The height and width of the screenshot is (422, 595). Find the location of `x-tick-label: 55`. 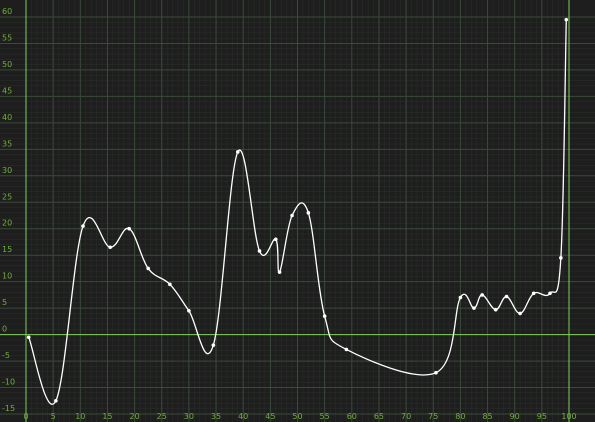

x-tick-label: 55 is located at coordinates (325, 416).